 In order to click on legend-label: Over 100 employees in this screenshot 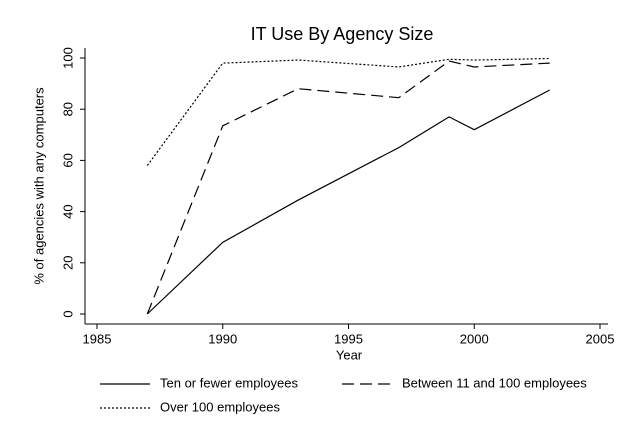, I will do `click(220, 406)`.